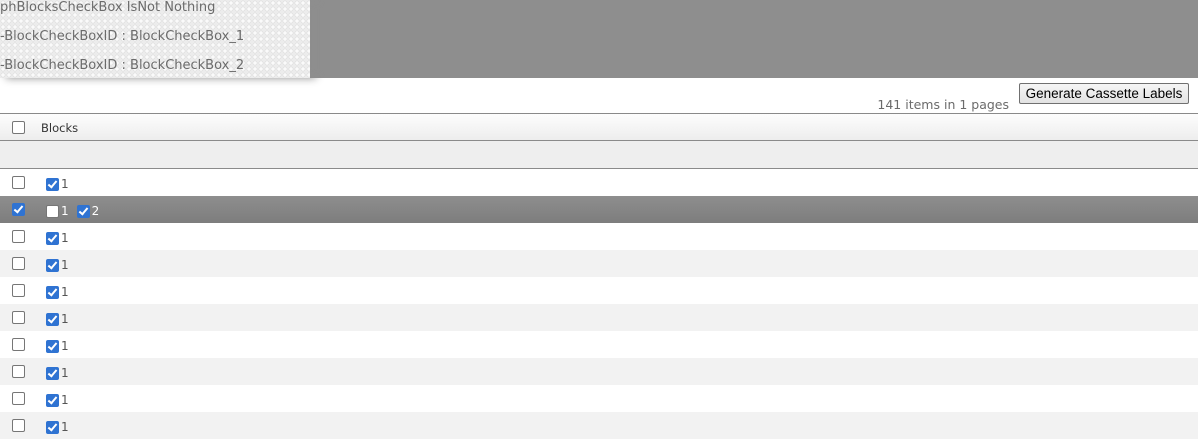  Describe the element at coordinates (122, 65) in the screenshot. I see `debug-line: -BlockCheckBoxID : BlockCheckBox_2` at that location.